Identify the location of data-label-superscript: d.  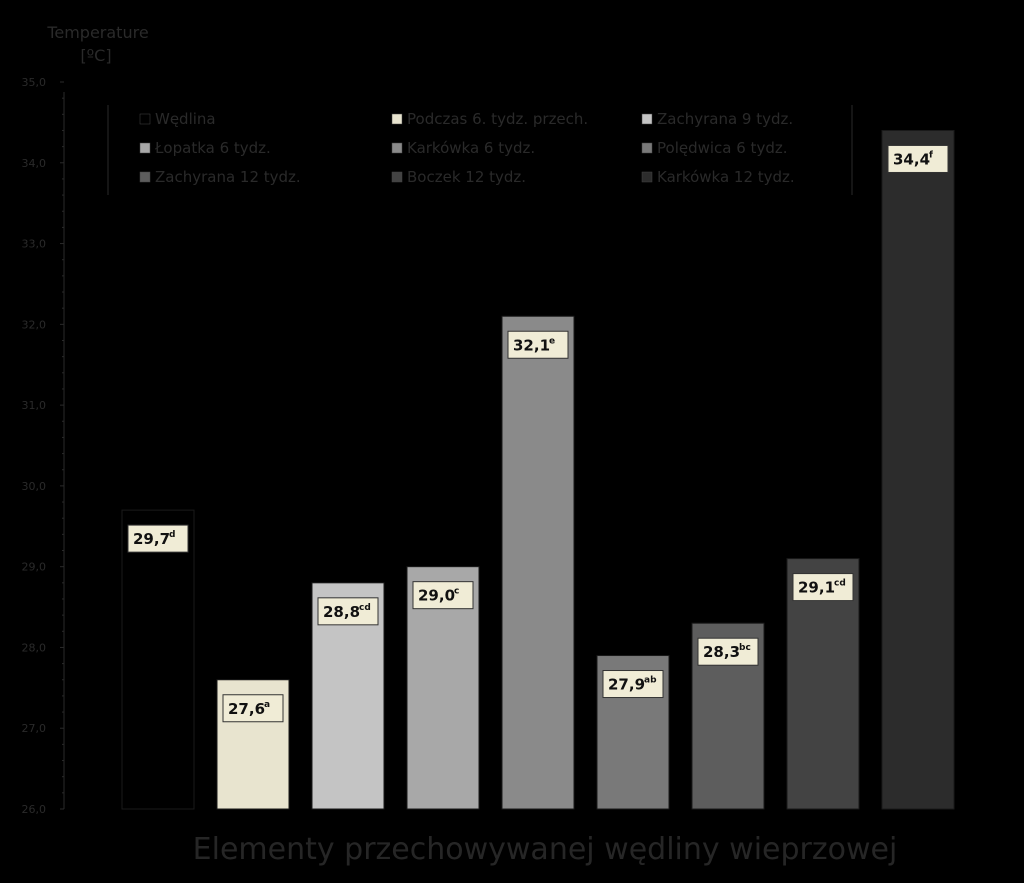
(172, 535).